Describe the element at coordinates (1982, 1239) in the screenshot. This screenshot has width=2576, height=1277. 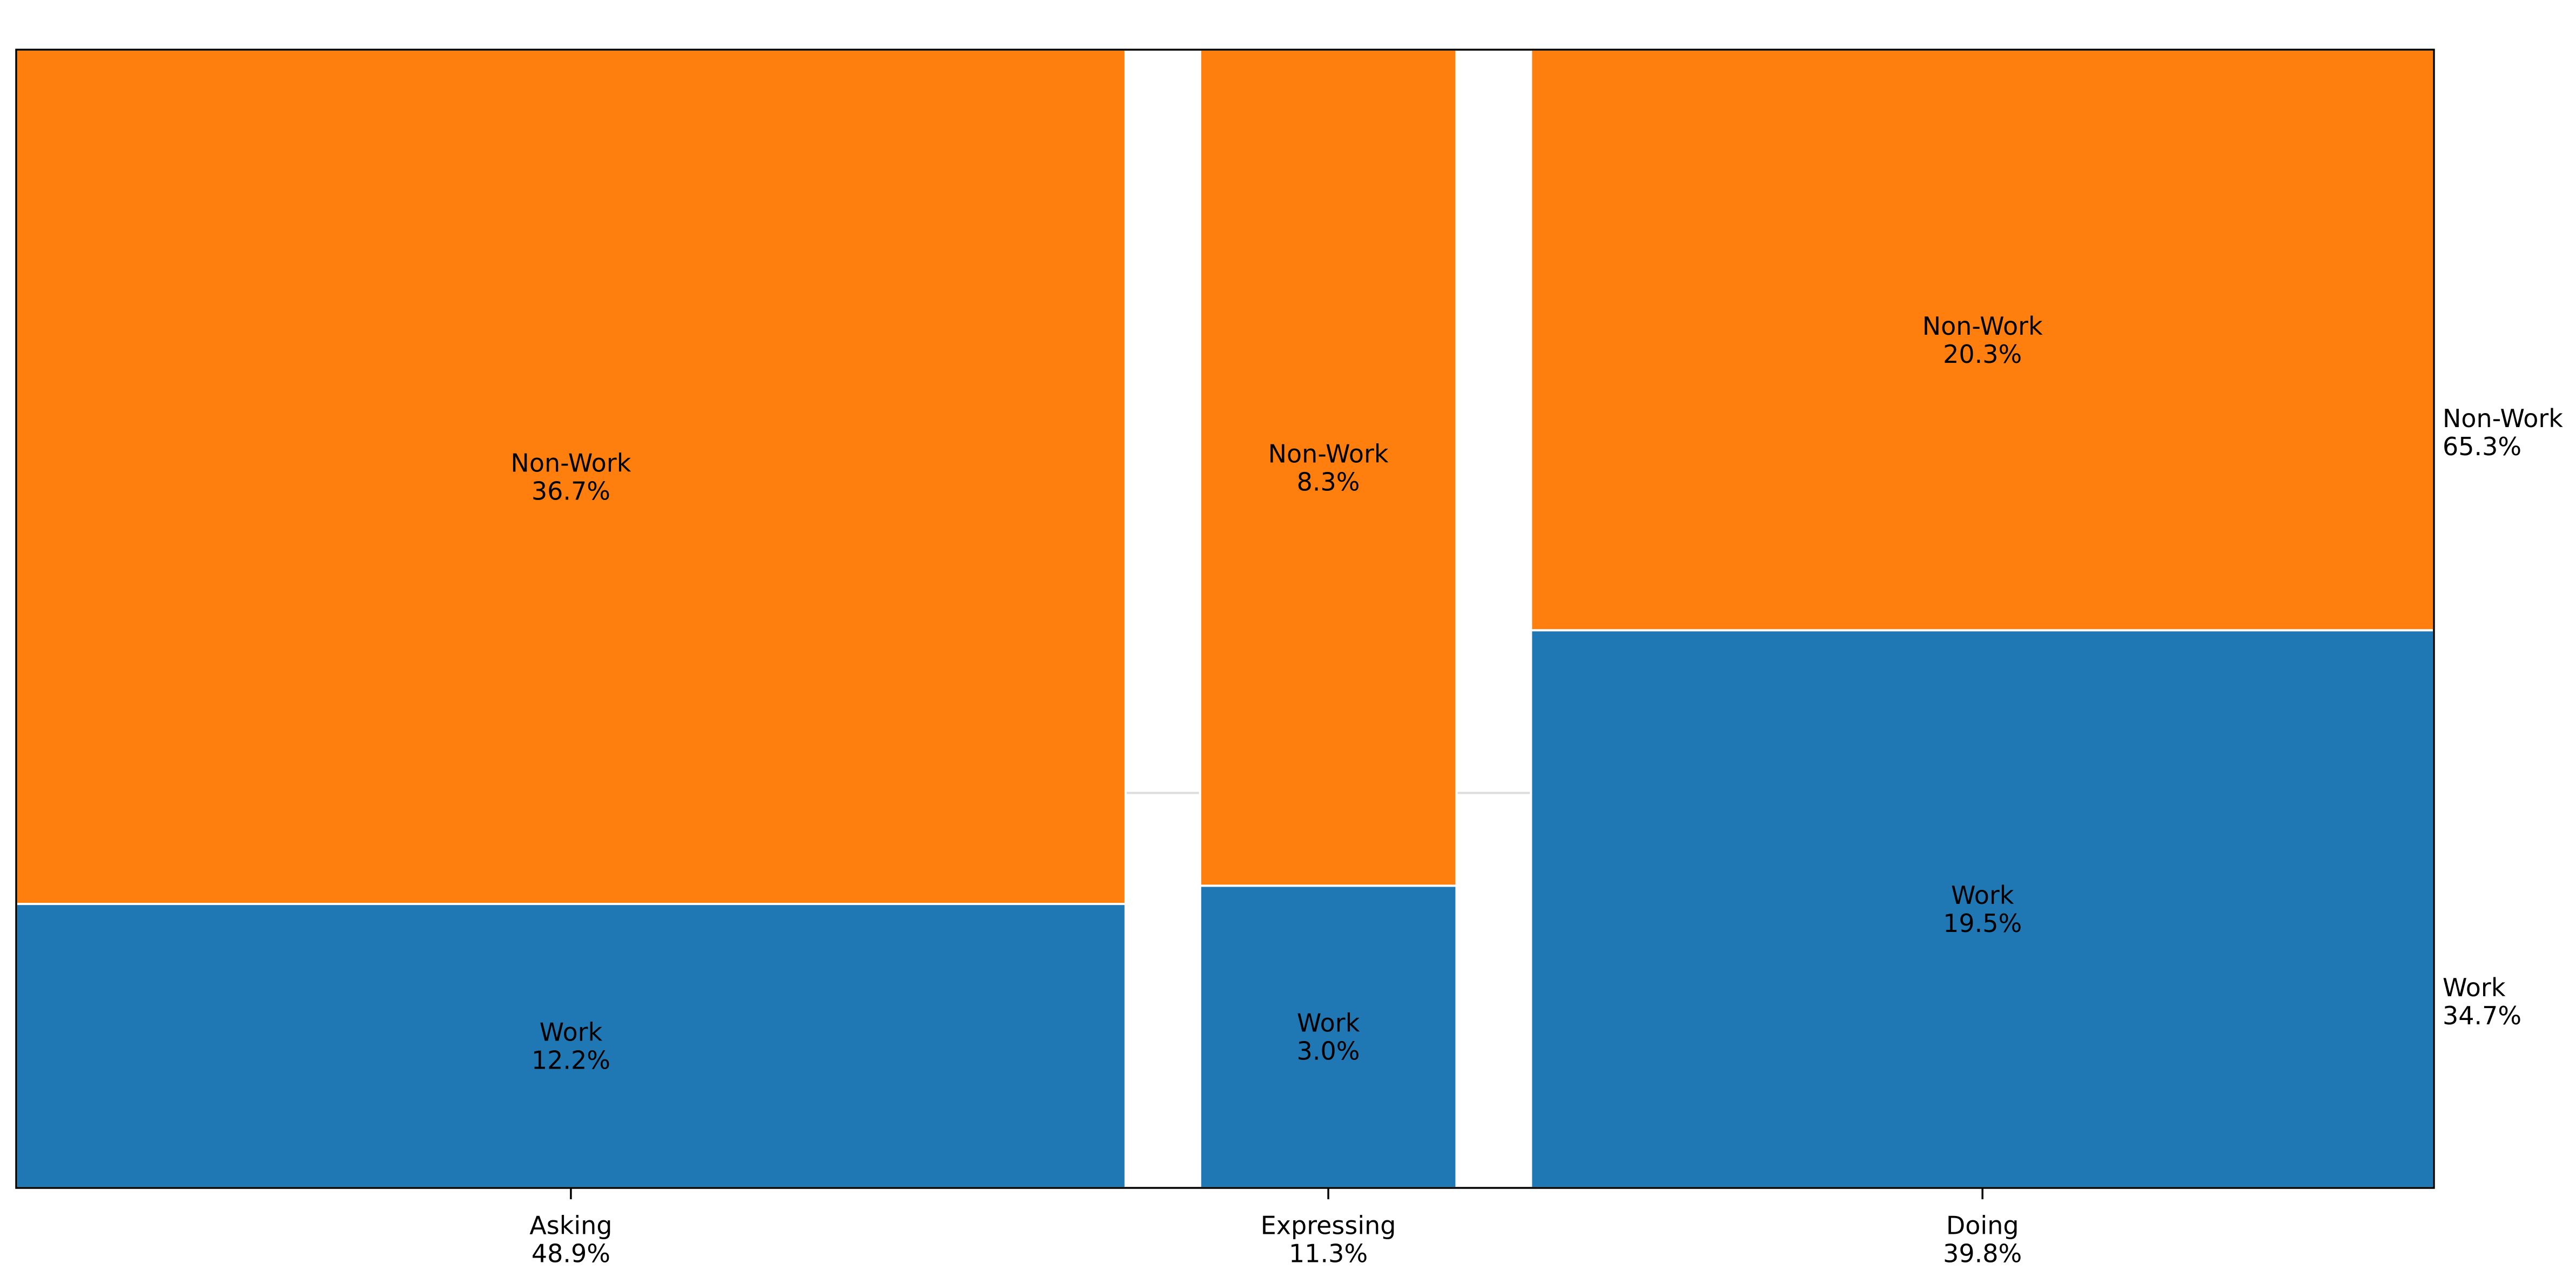
I see `x-tick-label-doing: Doing 39.8%` at that location.